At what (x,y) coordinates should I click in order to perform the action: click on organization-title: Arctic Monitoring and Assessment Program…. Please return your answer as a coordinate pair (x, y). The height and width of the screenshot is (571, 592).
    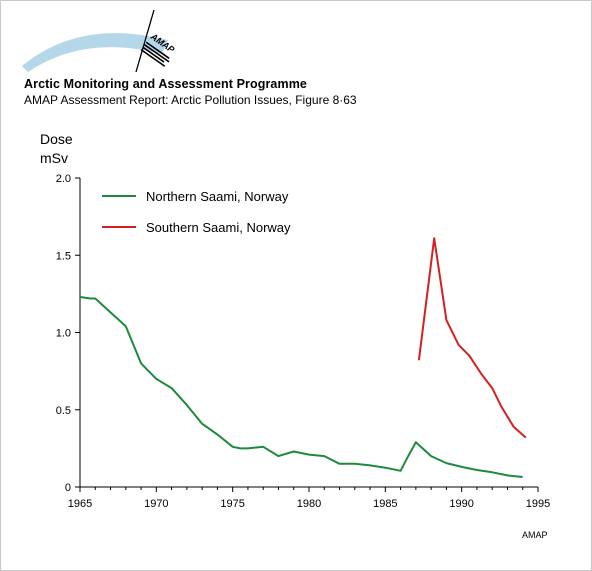
    Looking at the image, I should click on (165, 84).